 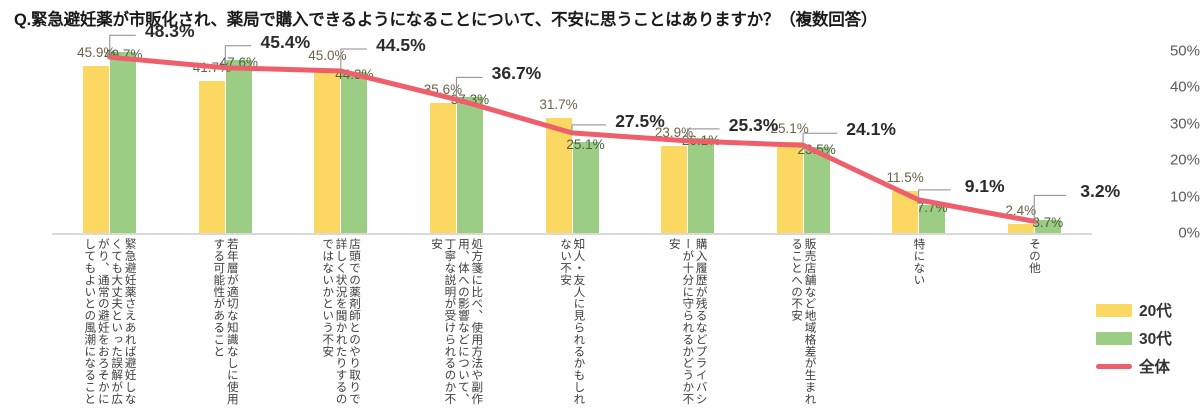 I want to click on y-axis-tick-label: 0%, so click(x=1189, y=233).